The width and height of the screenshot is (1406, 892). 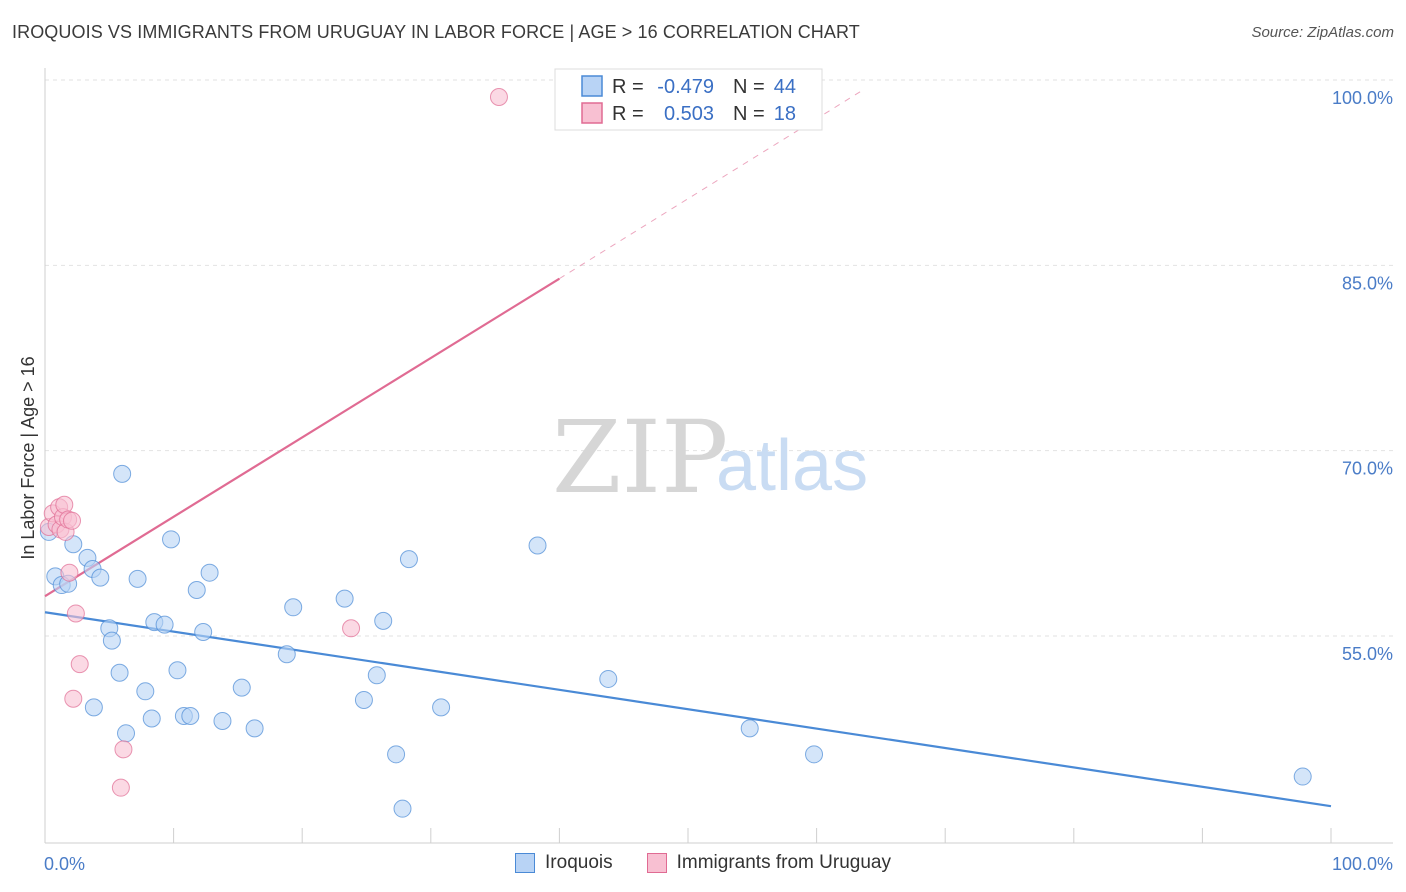 I want to click on legend-item-uruguay: Immigrants from Uruguay, so click(x=768, y=863).